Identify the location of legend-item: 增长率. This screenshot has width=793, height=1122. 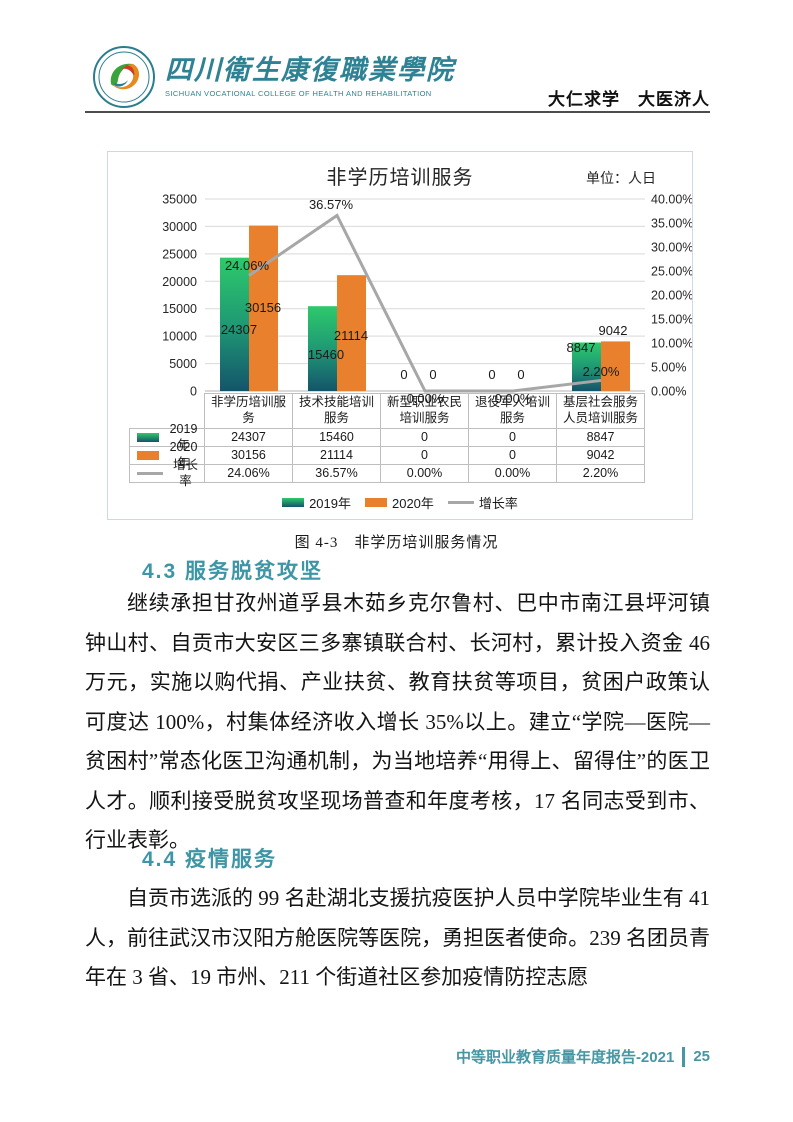
(482, 502).